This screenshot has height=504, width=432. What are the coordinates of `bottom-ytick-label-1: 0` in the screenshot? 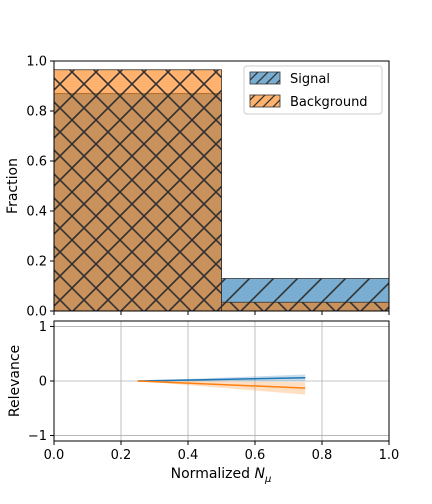 It's located at (43, 382).